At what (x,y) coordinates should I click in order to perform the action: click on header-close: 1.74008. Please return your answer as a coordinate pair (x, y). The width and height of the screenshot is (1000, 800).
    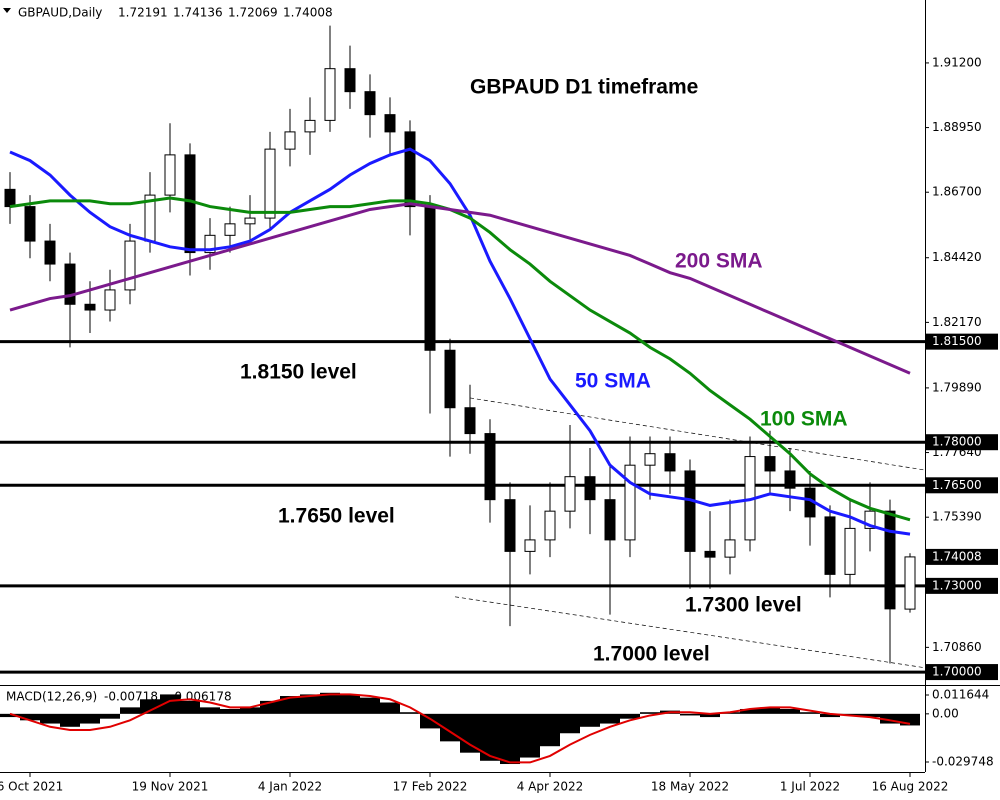
    Looking at the image, I should click on (308, 13).